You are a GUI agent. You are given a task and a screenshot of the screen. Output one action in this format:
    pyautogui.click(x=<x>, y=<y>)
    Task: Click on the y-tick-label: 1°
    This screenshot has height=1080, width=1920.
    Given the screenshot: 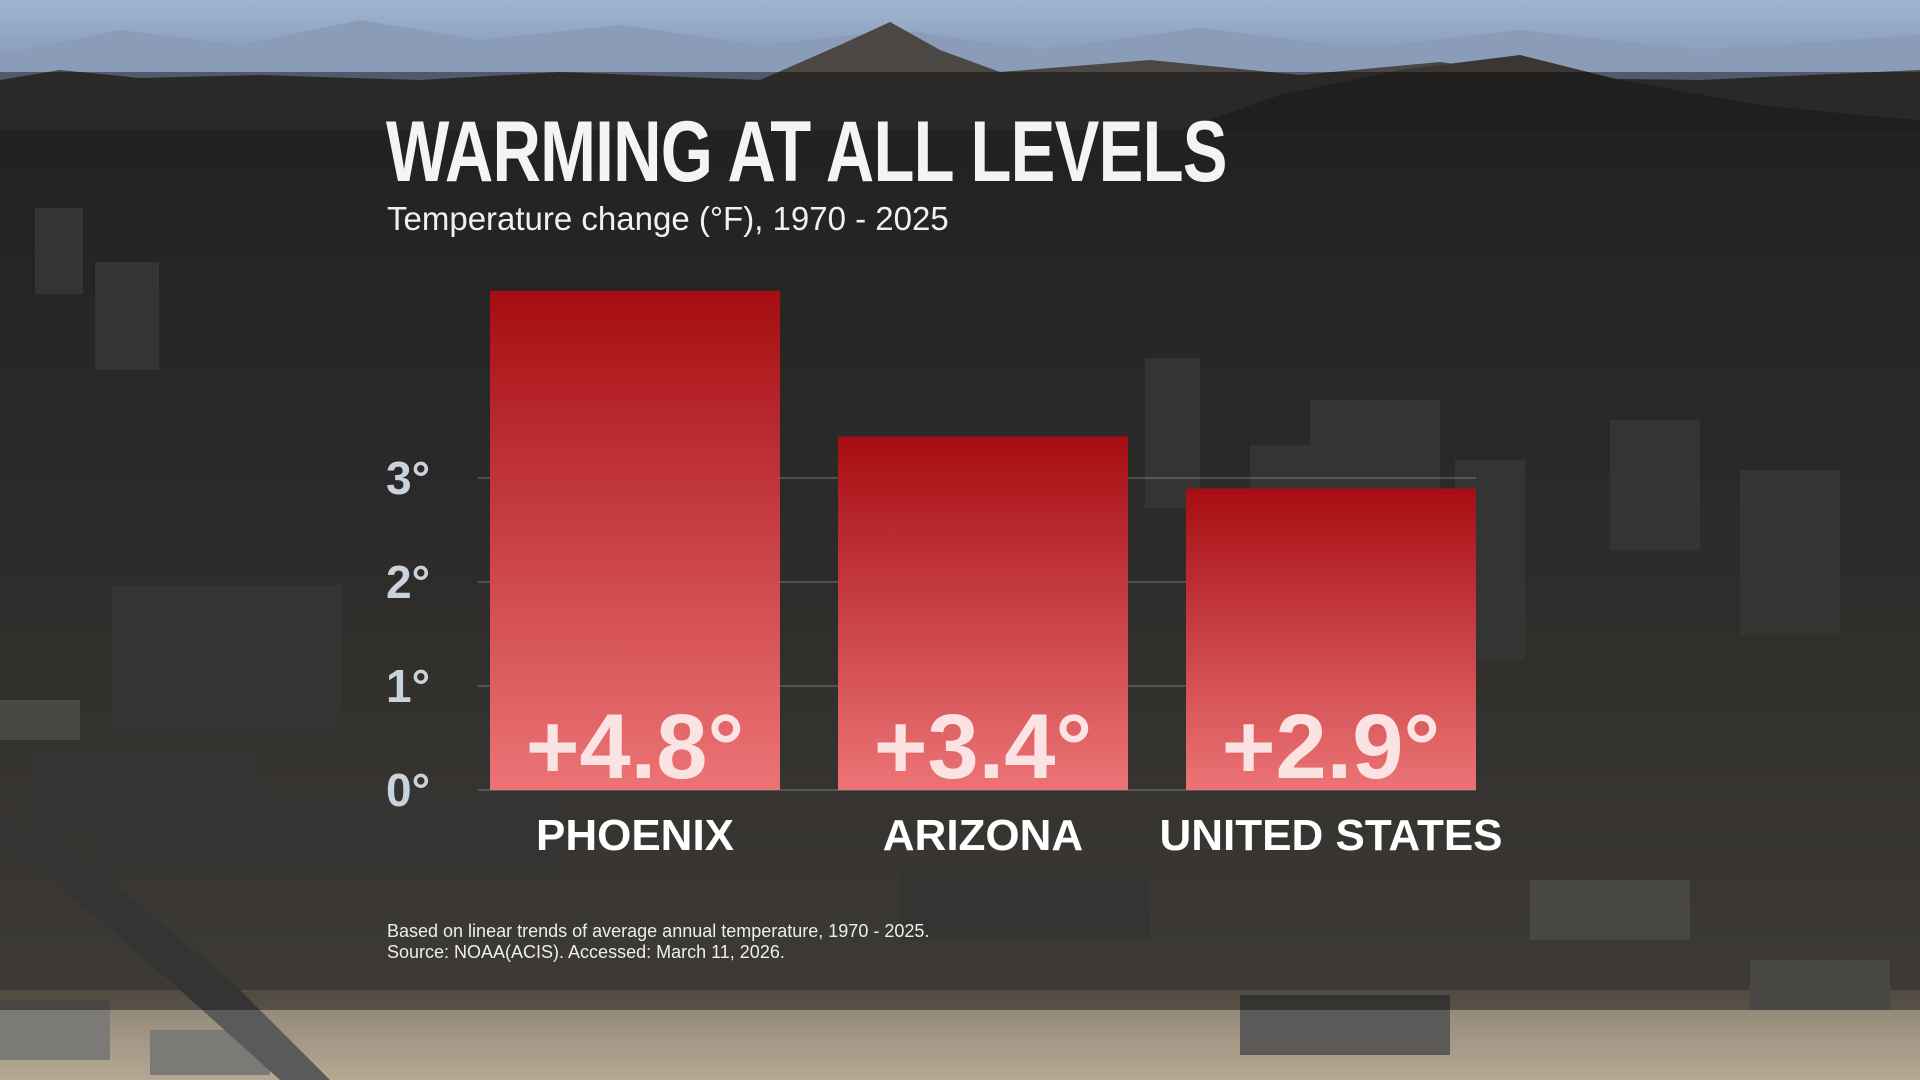 What is the action you would take?
    pyautogui.click(x=408, y=686)
    